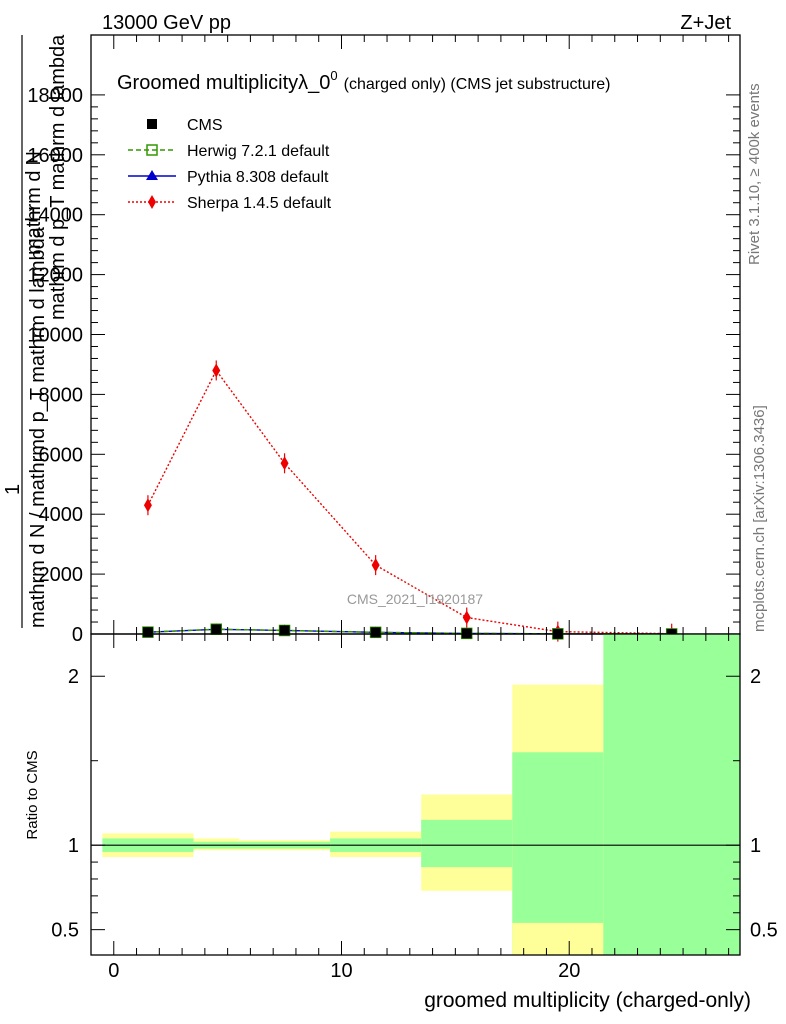 The width and height of the screenshot is (786, 1024). Describe the element at coordinates (55, 216) in the screenshot. I see `y-tick-label: 14000` at that location.